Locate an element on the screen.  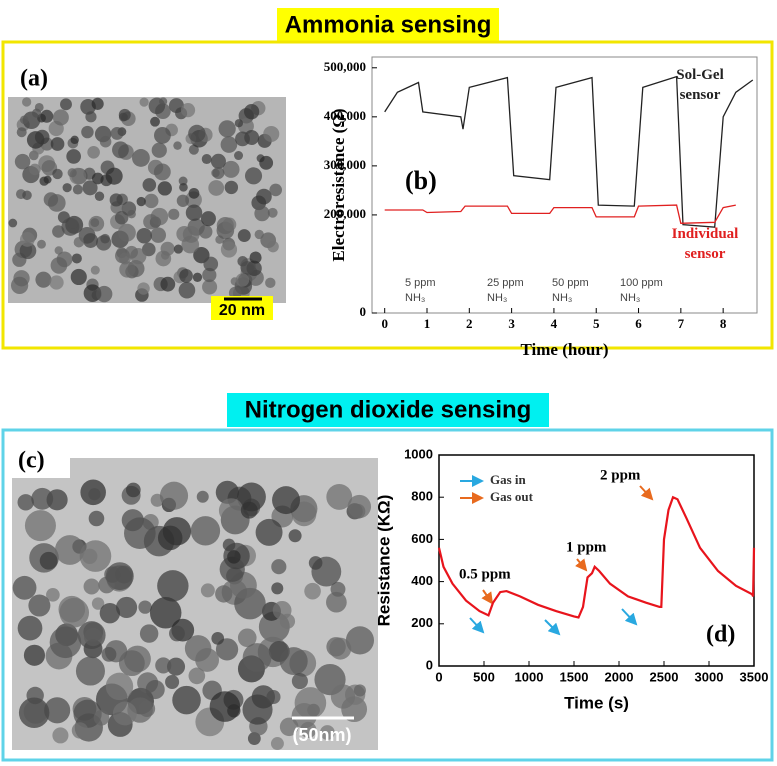
legend-label: Individual sensor is located at coordinates (705, 244).